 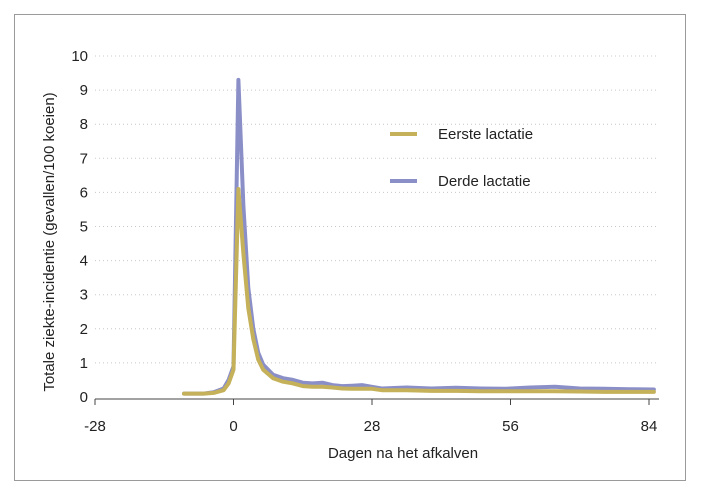 I want to click on y-tick-label: 7, so click(x=84, y=158).